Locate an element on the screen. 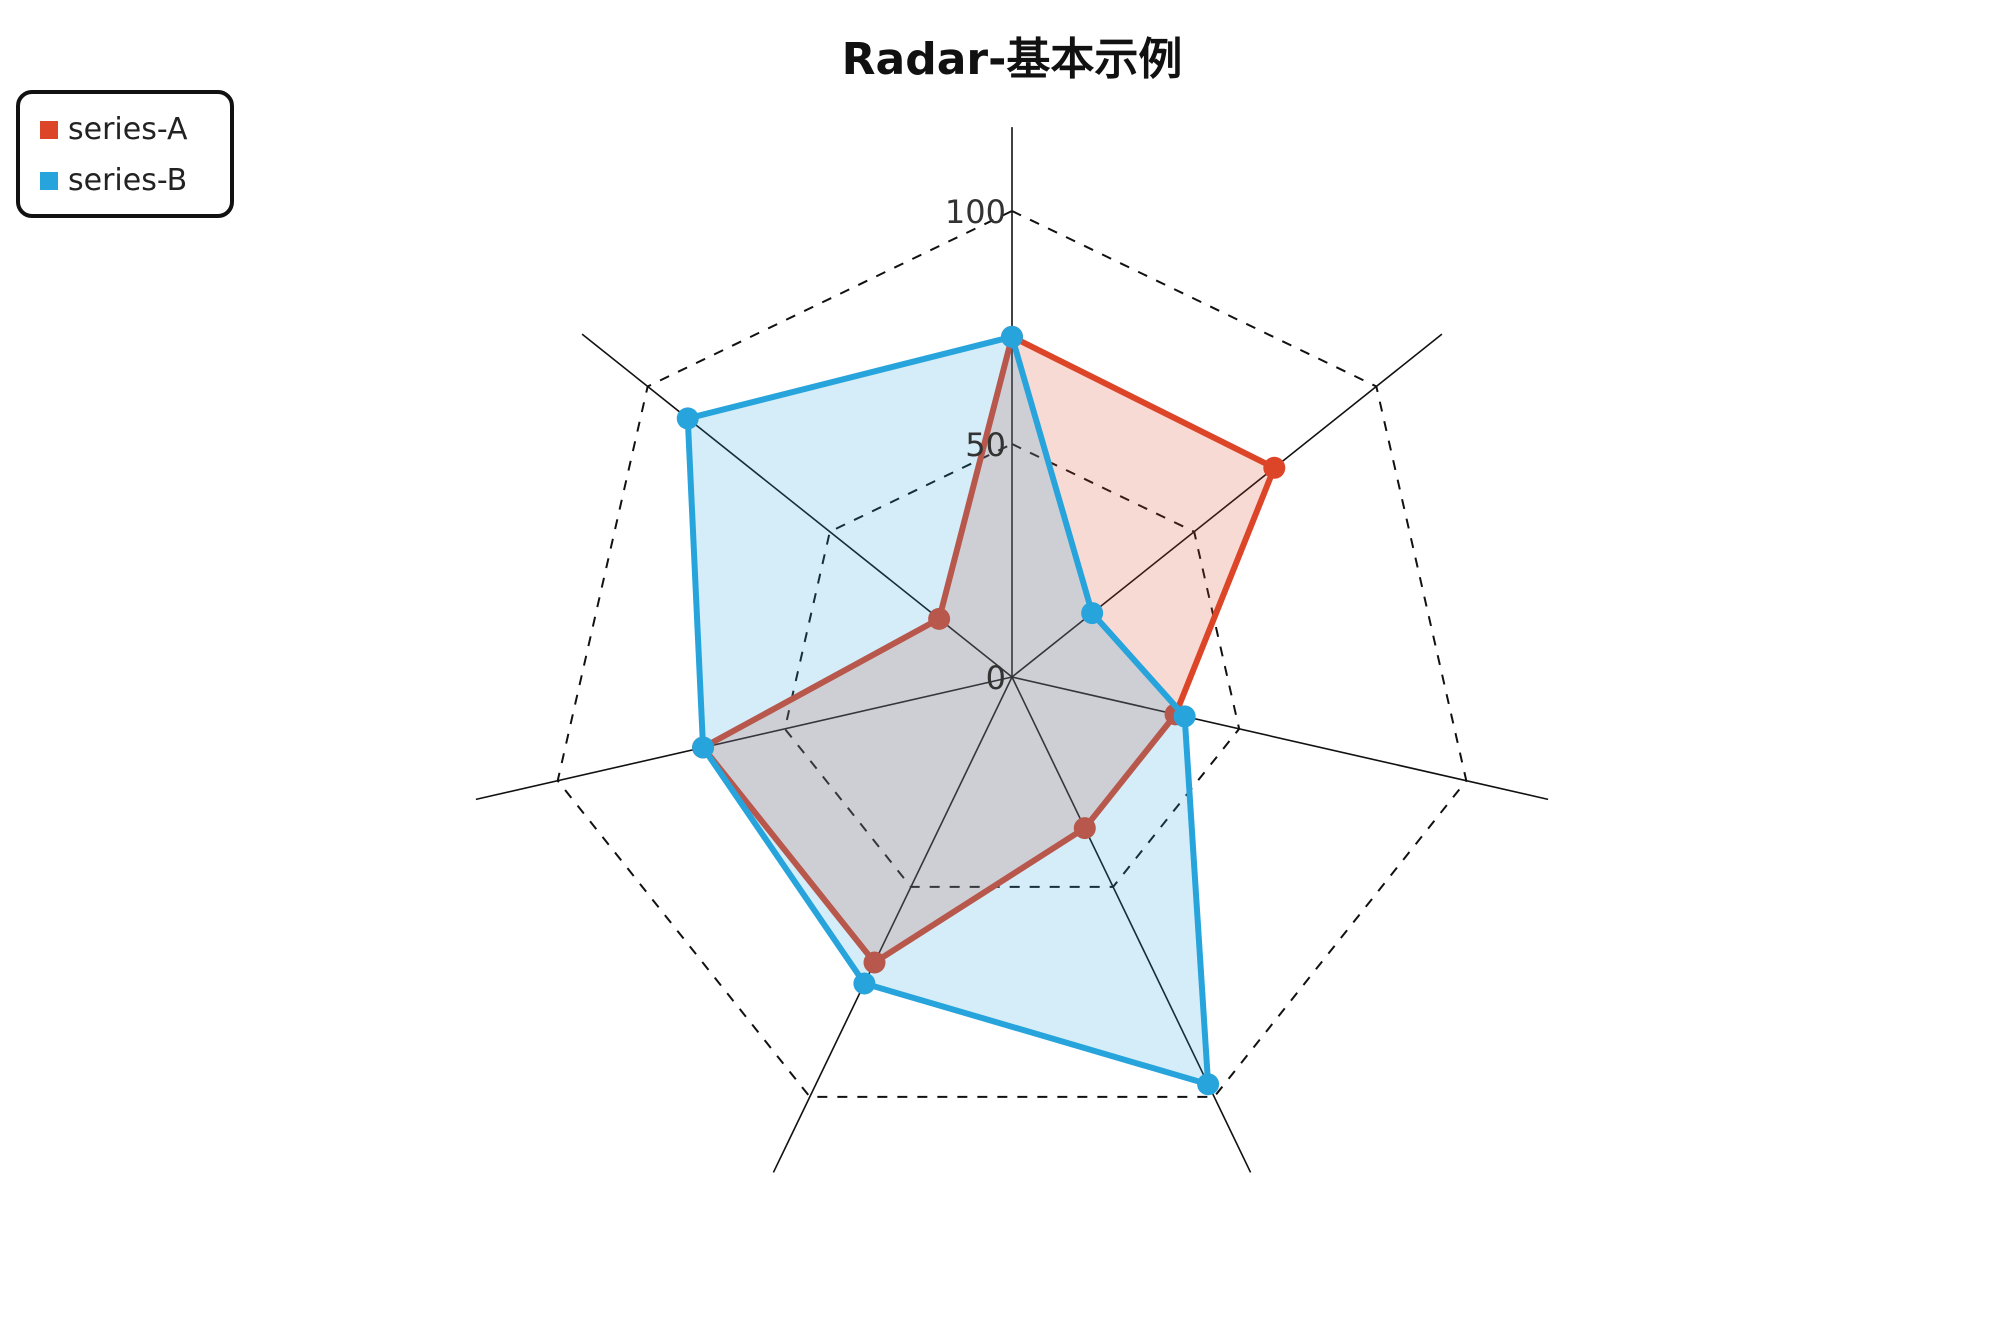  tick-label-50: 50 is located at coordinates (985, 445).